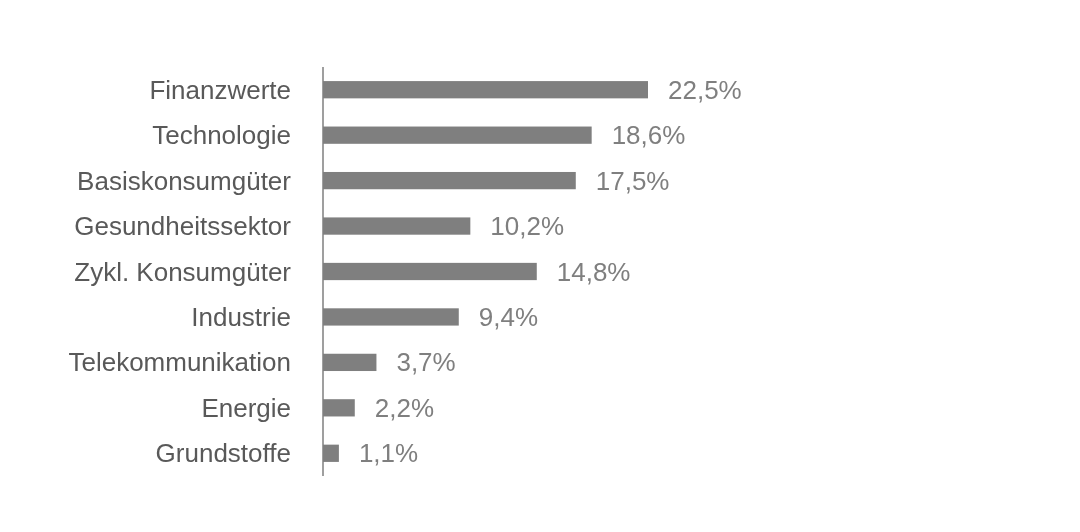 The height and width of the screenshot is (532, 1080). I want to click on data-label: 18,6%, so click(648, 135).